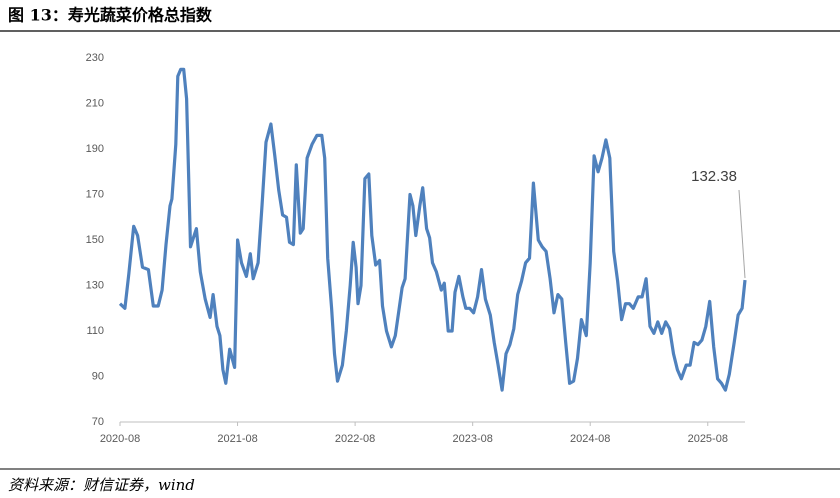 This screenshot has width=840, height=498. Describe the element at coordinates (237, 439) in the screenshot. I see `x-tick-label: 2021-08` at that location.